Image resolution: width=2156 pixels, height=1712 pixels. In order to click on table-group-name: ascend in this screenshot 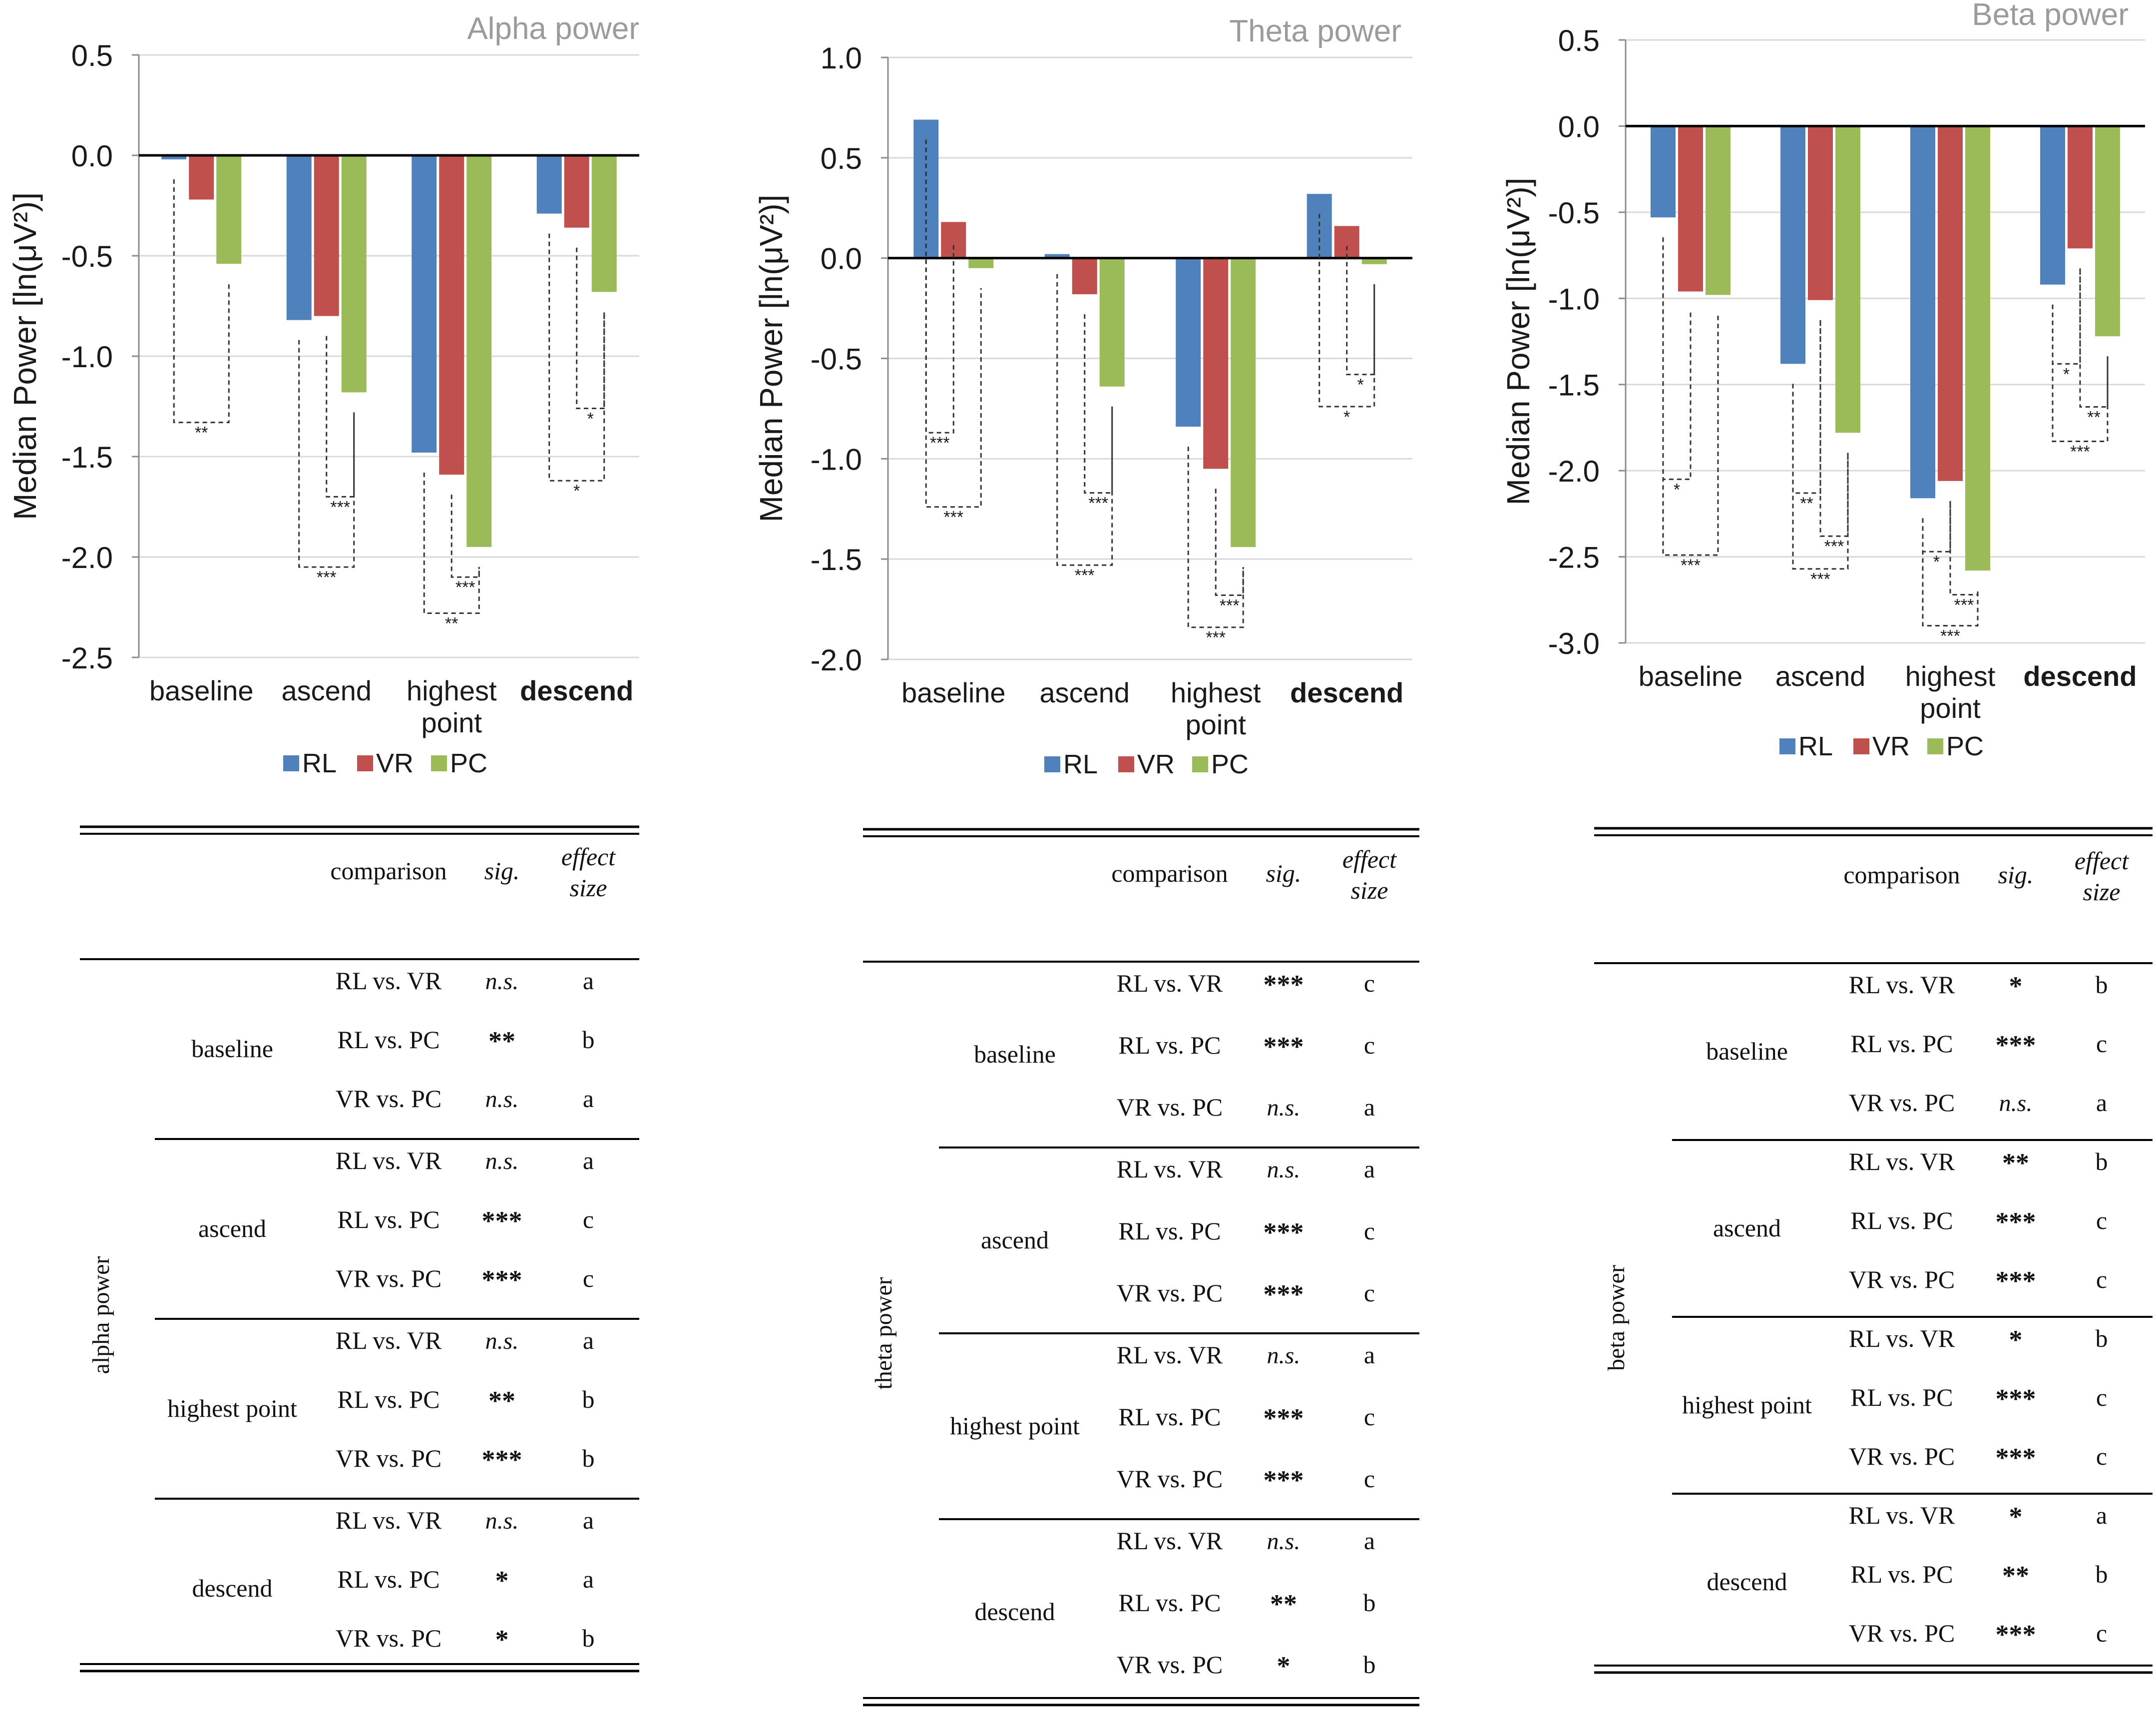, I will do `click(232, 1228)`.